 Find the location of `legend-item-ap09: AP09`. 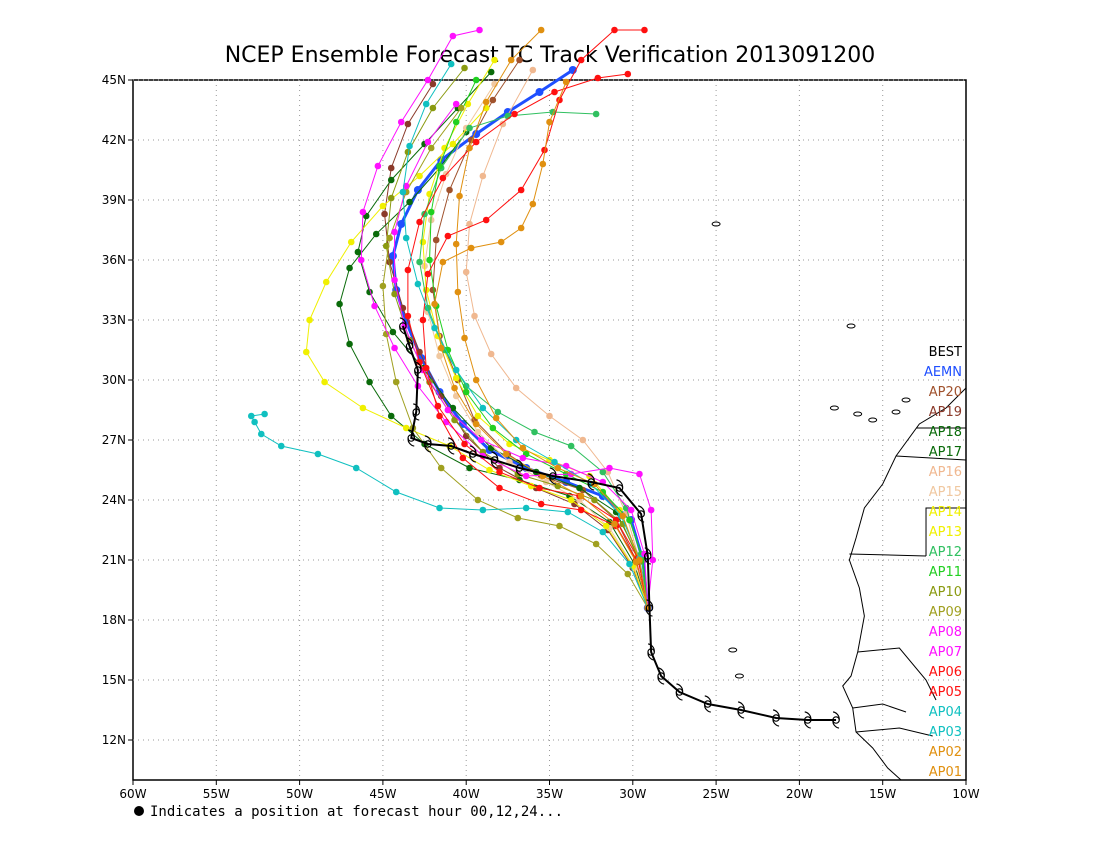

legend-item-ap09: AP09 is located at coordinates (945, 612).